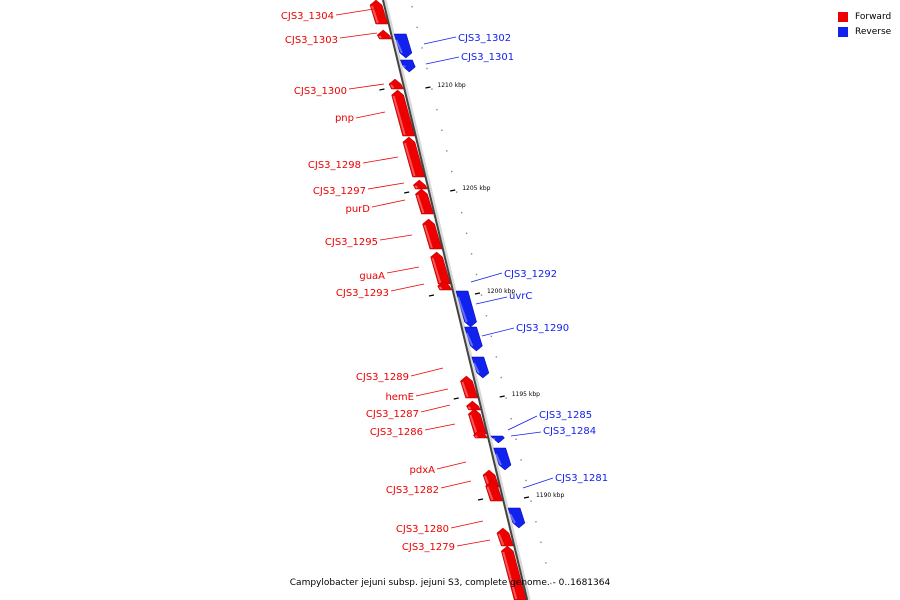 The width and height of the screenshot is (900, 600). Describe the element at coordinates (339, 191) in the screenshot. I see `gene-label: CJS3_1297` at that location.